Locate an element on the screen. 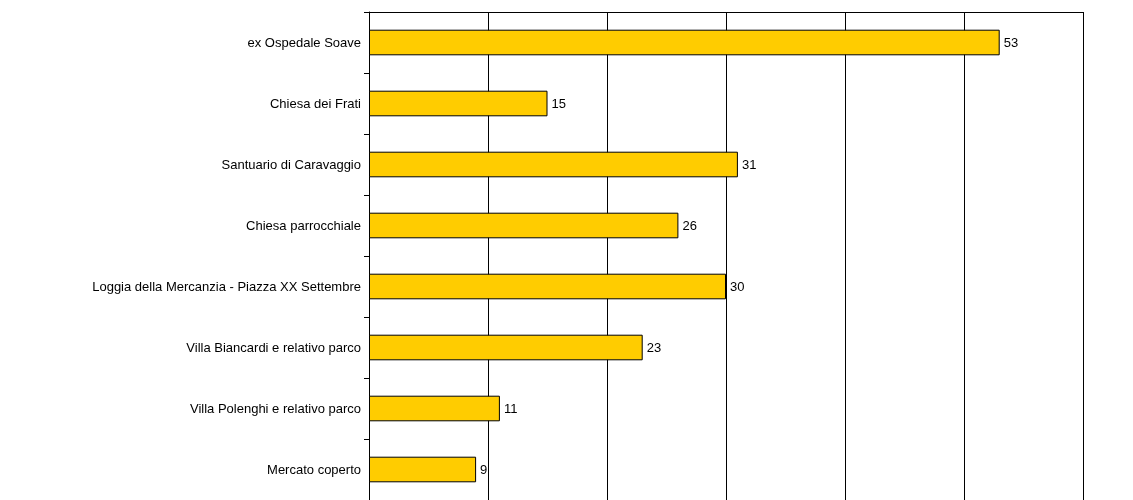 Image resolution: width=1133 pixels, height=500 pixels. y-tick-label: Santuario di Caravaggio is located at coordinates (291, 164).